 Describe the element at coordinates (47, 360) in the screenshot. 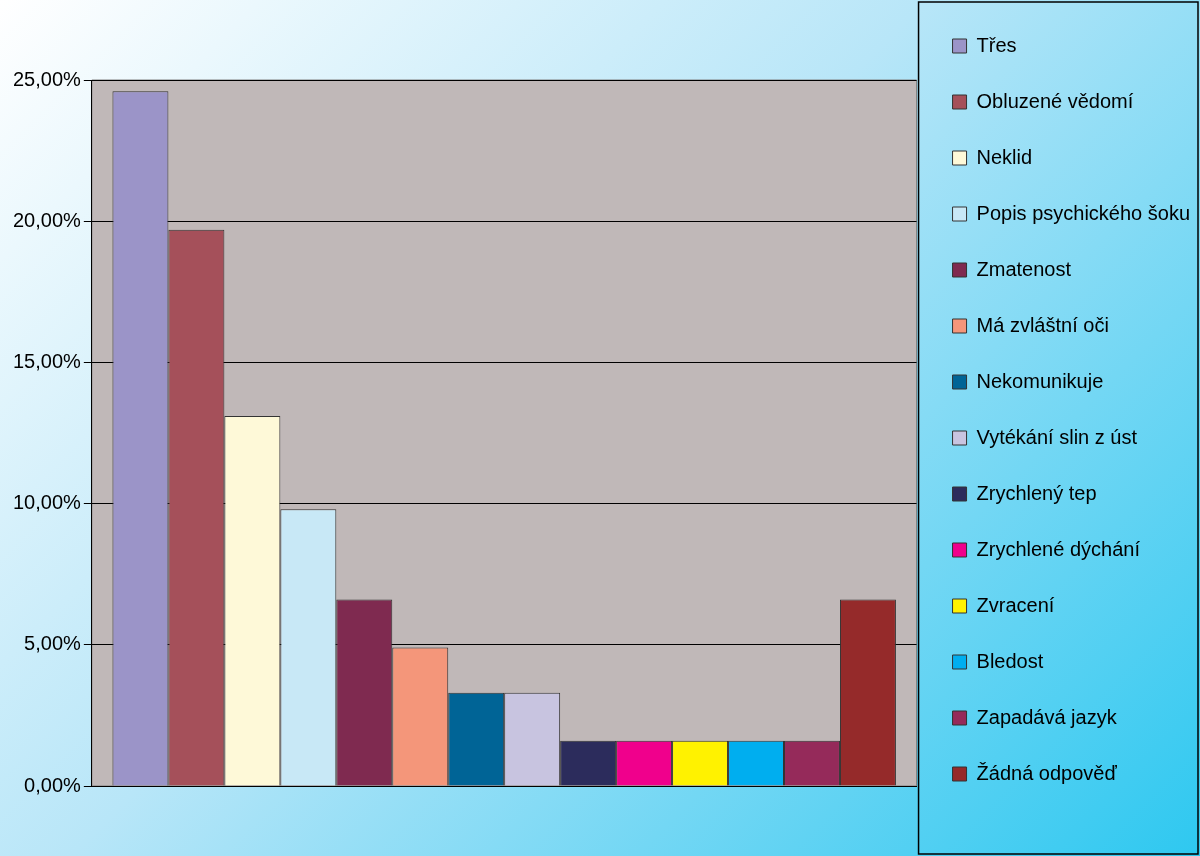

I see `y-tick-label: 15,00%` at that location.